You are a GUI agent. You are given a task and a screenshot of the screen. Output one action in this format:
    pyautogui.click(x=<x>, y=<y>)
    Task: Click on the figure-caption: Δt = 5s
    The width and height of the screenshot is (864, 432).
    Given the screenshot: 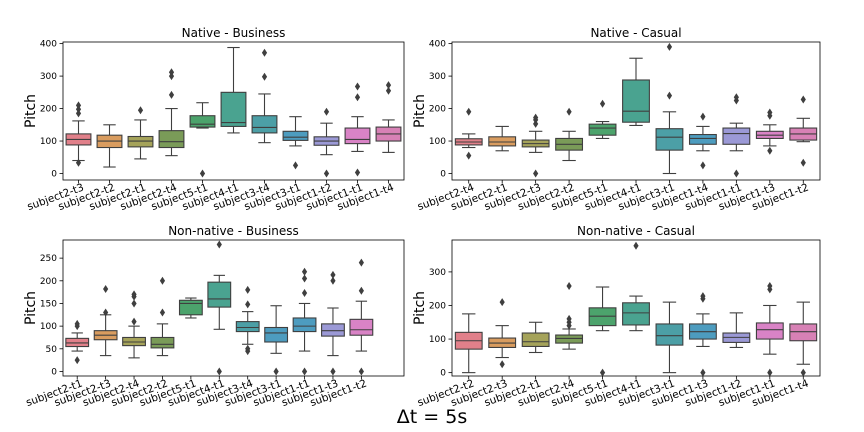 What is the action you would take?
    pyautogui.click(x=432, y=417)
    